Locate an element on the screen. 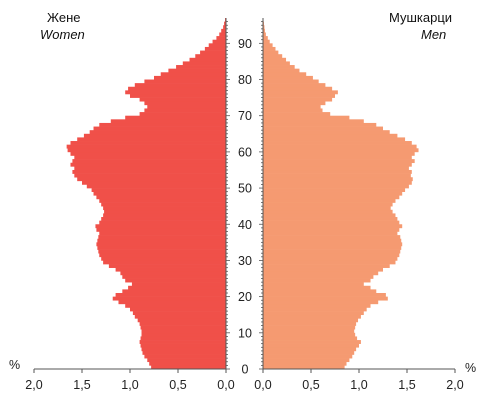 The width and height of the screenshot is (478, 397). left-value-tick-label: 0,0 is located at coordinates (225, 385).